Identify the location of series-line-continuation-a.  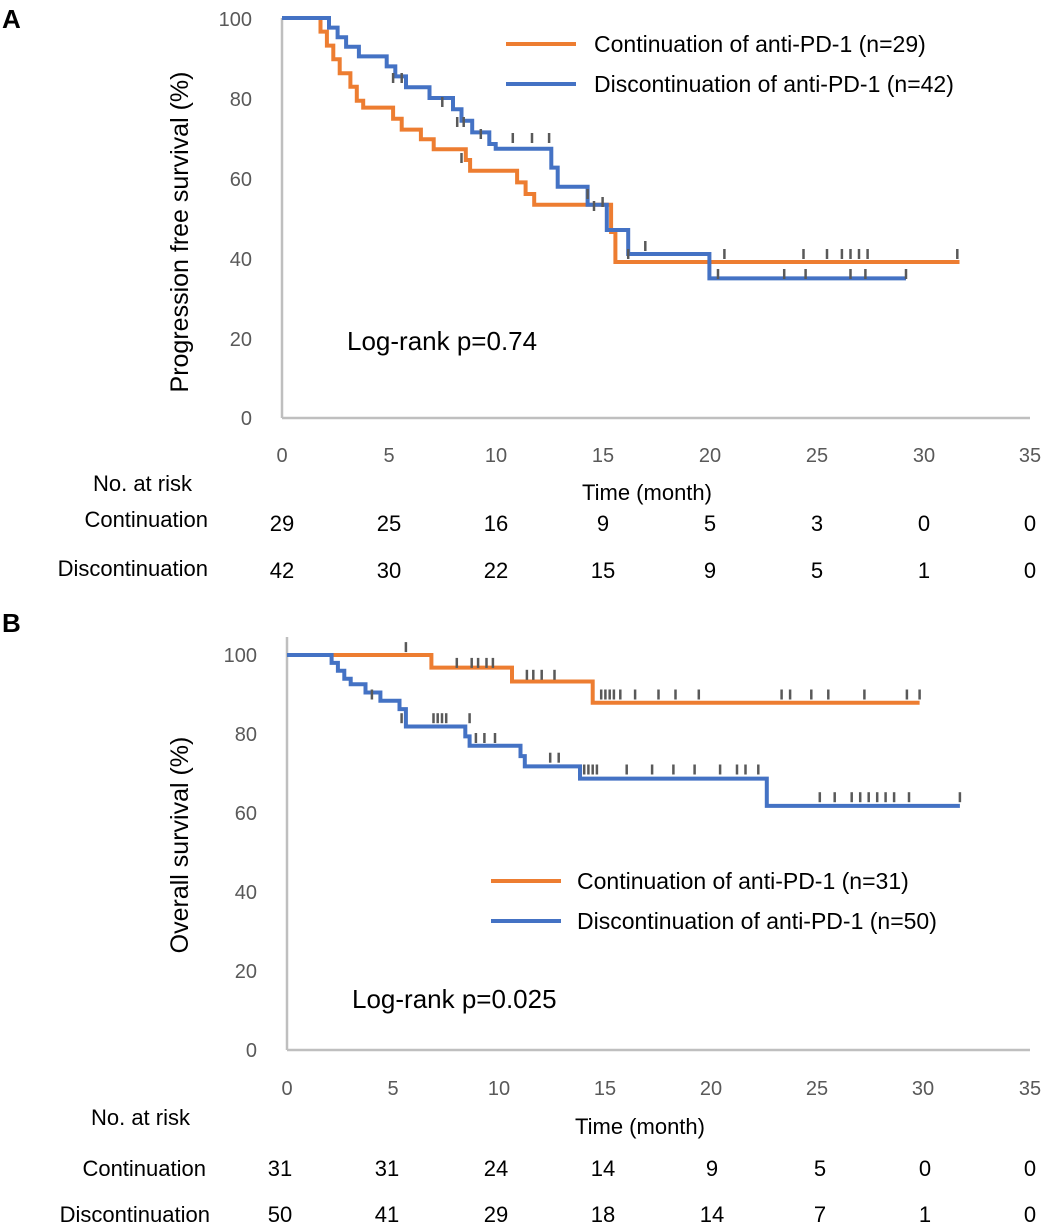
(621, 140).